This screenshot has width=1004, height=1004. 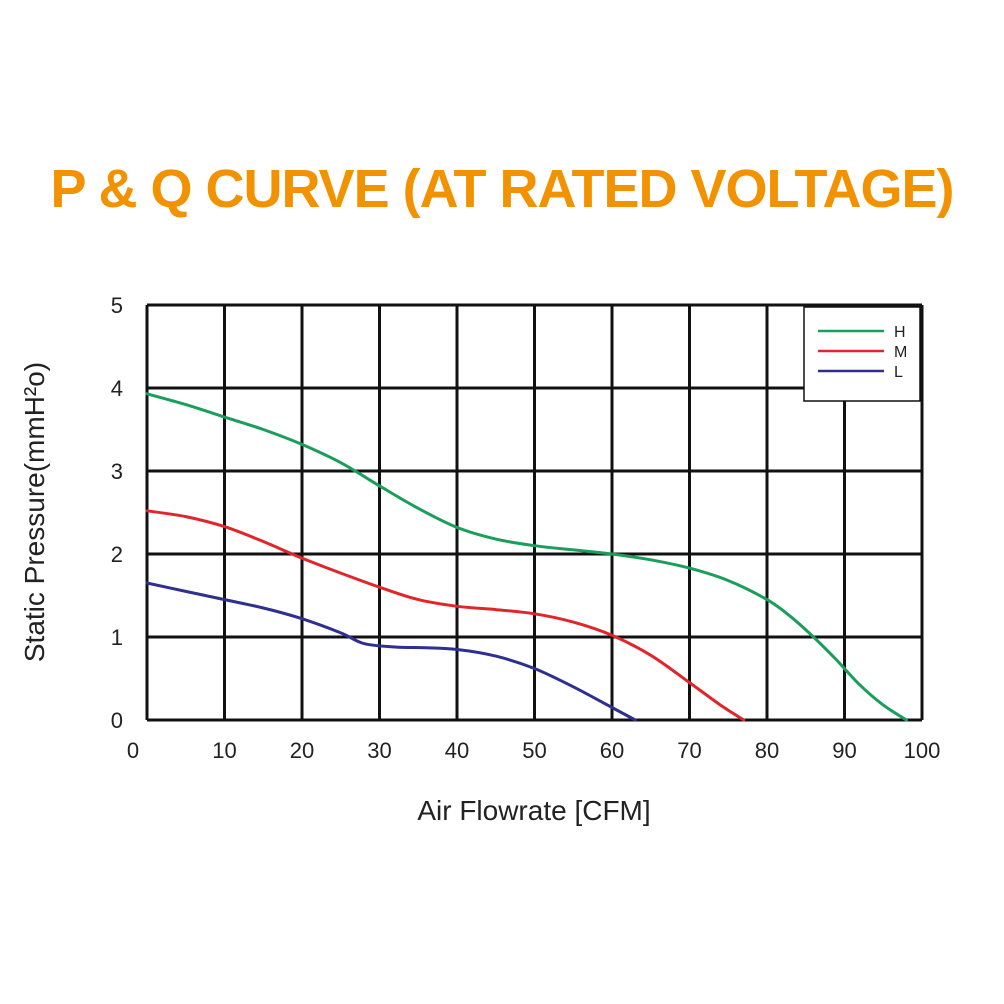 I want to click on legend-label-h: H, so click(x=900, y=332).